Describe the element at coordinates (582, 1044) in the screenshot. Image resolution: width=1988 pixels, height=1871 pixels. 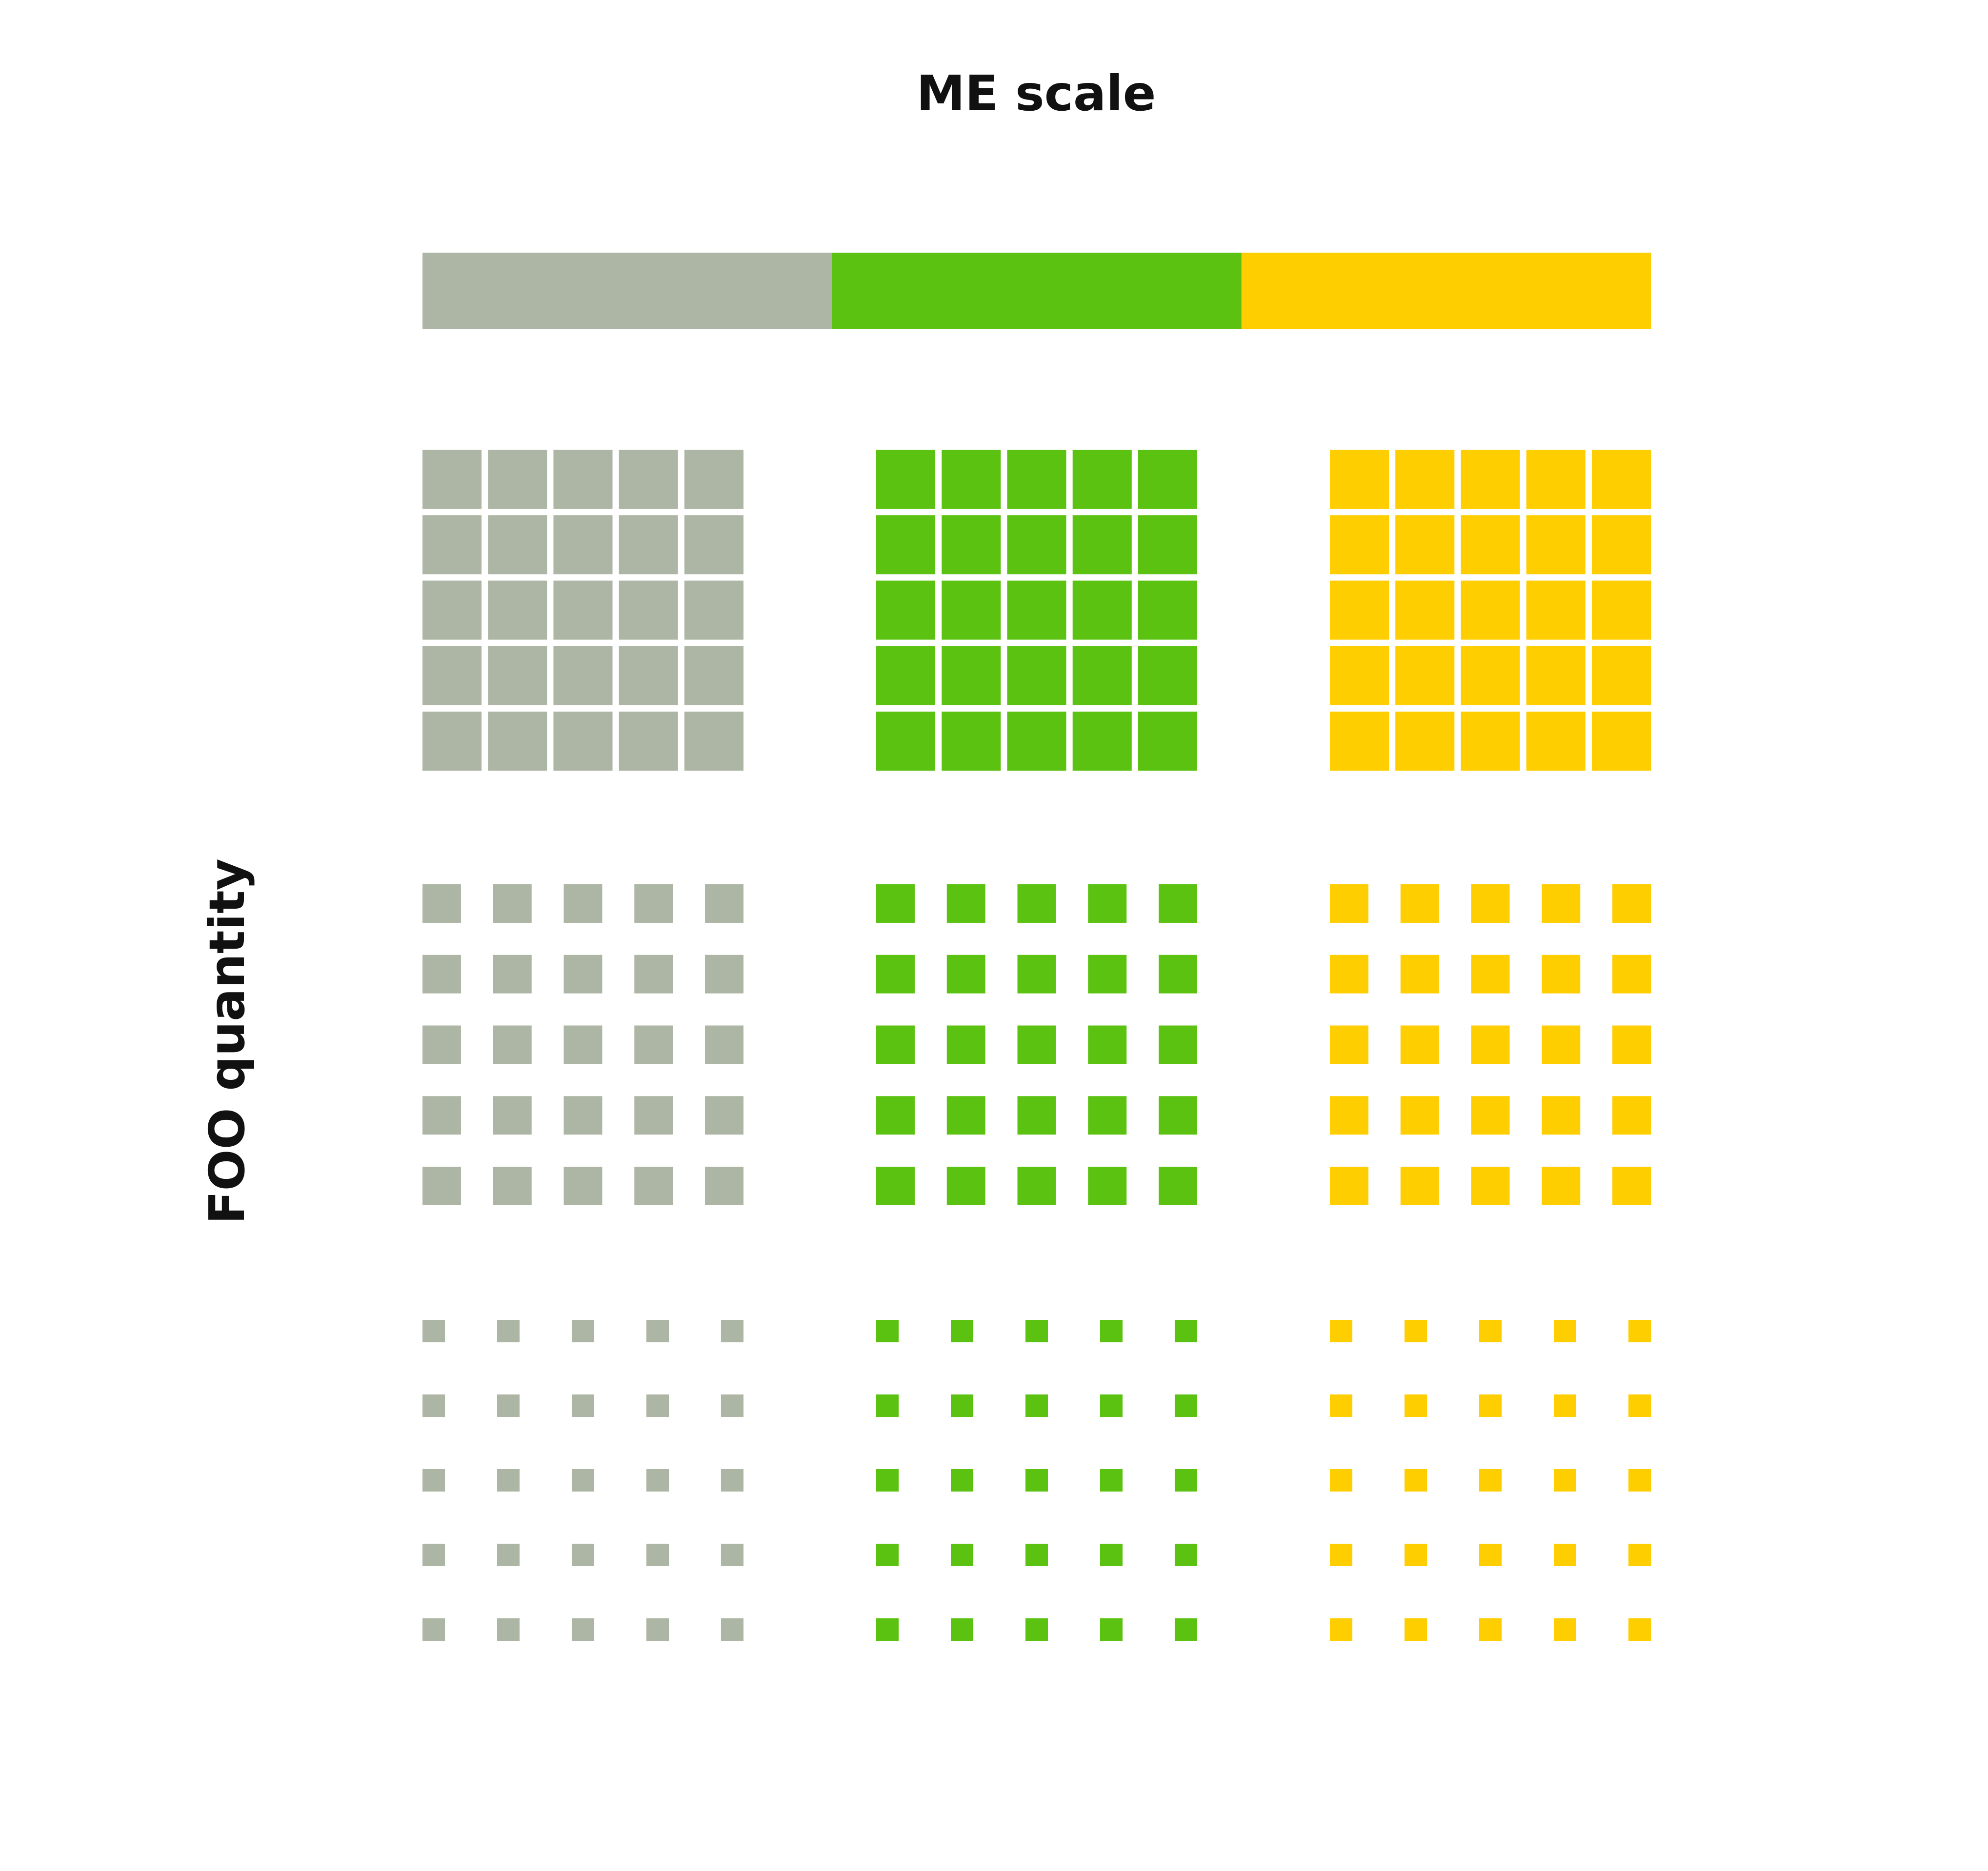
I see `grid-block-medium-gray` at that location.